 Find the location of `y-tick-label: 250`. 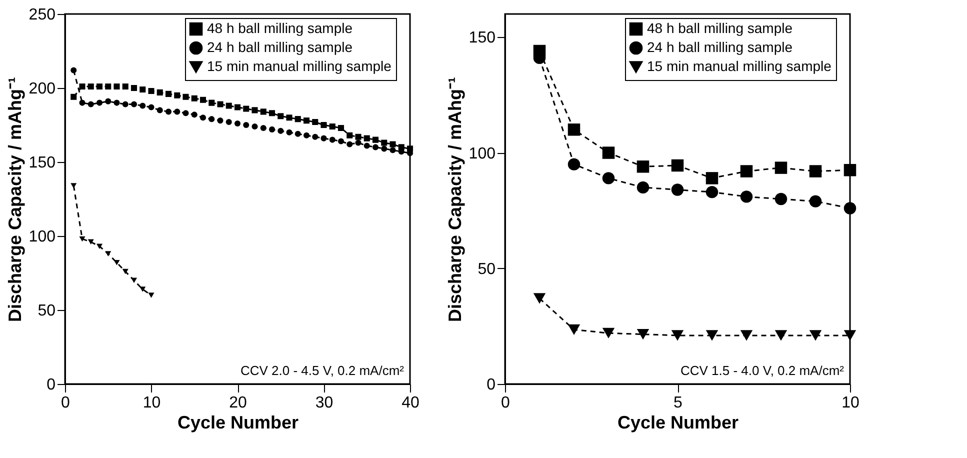

y-tick-label: 250 is located at coordinates (42, 15).